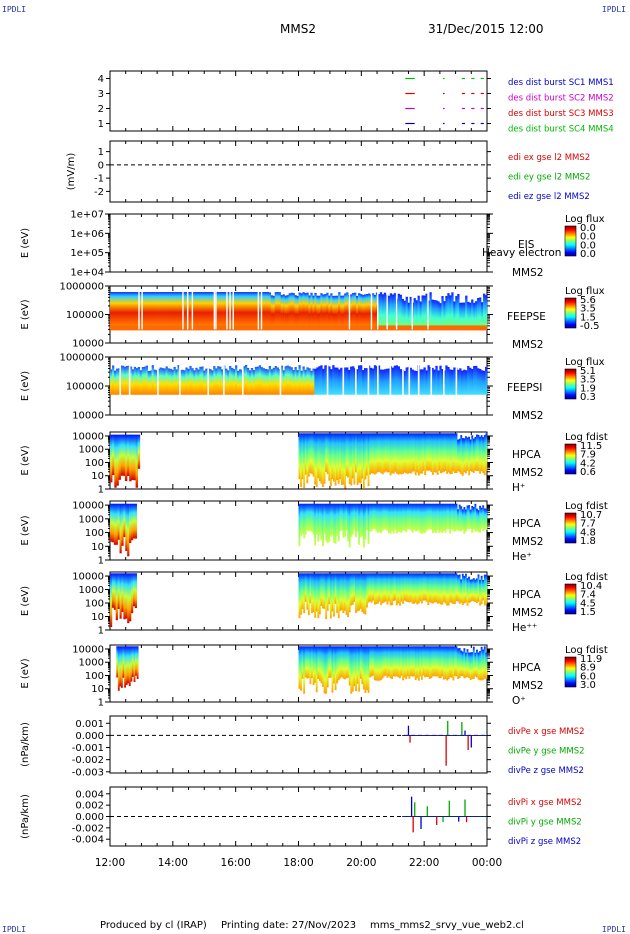 Image resolution: width=630 pixels, height=934 pixels. What do you see at coordinates (526, 317) in the screenshot?
I see `panel-feeps-e-label-0: FEEPSE` at bounding box center [526, 317].